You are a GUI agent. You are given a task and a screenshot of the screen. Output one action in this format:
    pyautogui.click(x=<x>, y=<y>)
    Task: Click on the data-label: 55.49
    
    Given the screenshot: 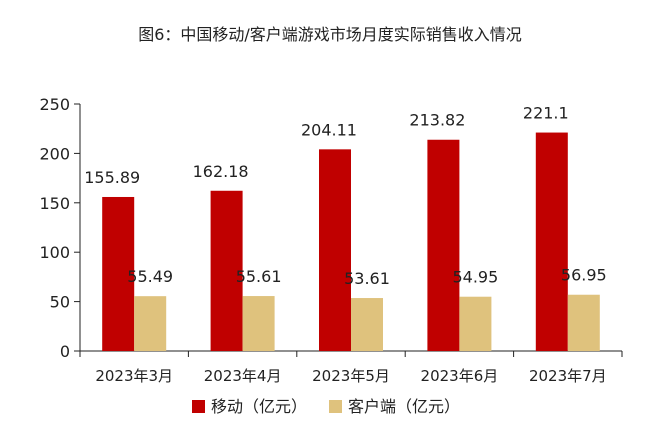 What is the action you would take?
    pyautogui.click(x=150, y=276)
    